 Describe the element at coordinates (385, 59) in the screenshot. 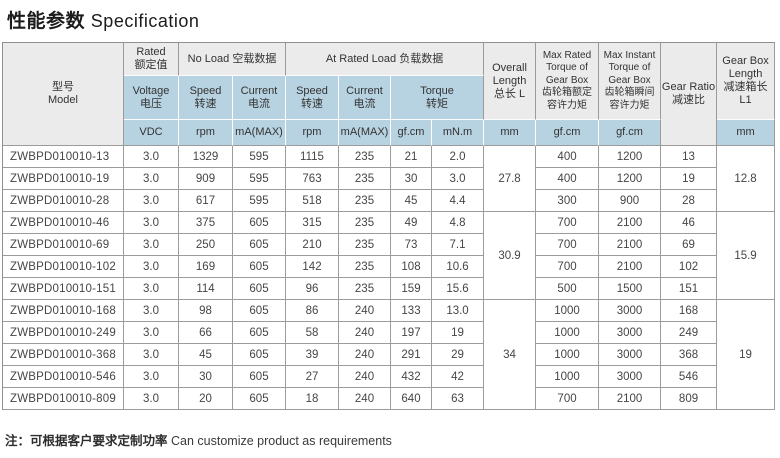

I see `col-header-at-rated-load: At Rated Load 负载数据` at that location.